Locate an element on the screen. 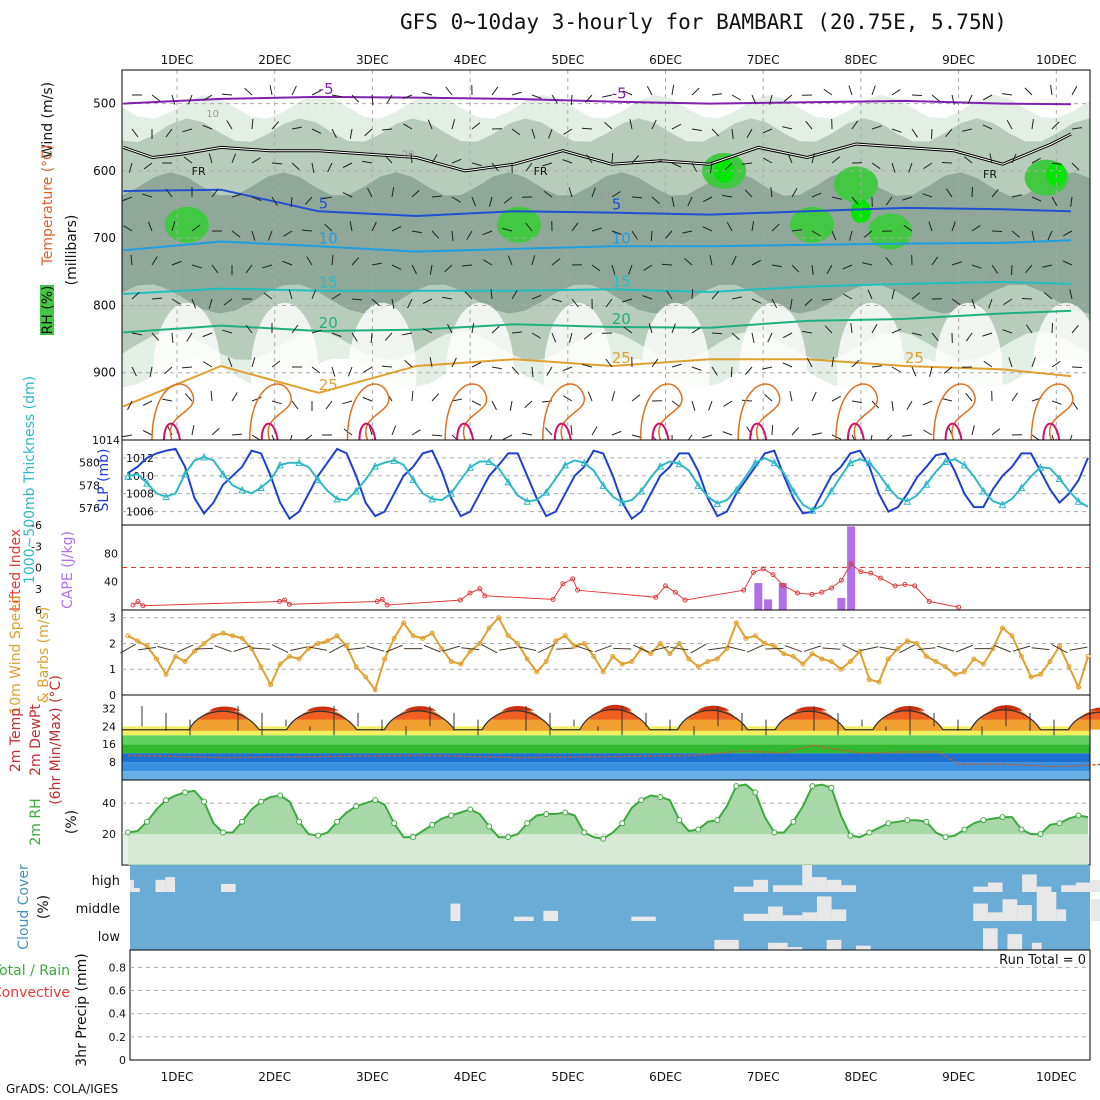  rh-dry-cell is located at coordinates (870, 372).